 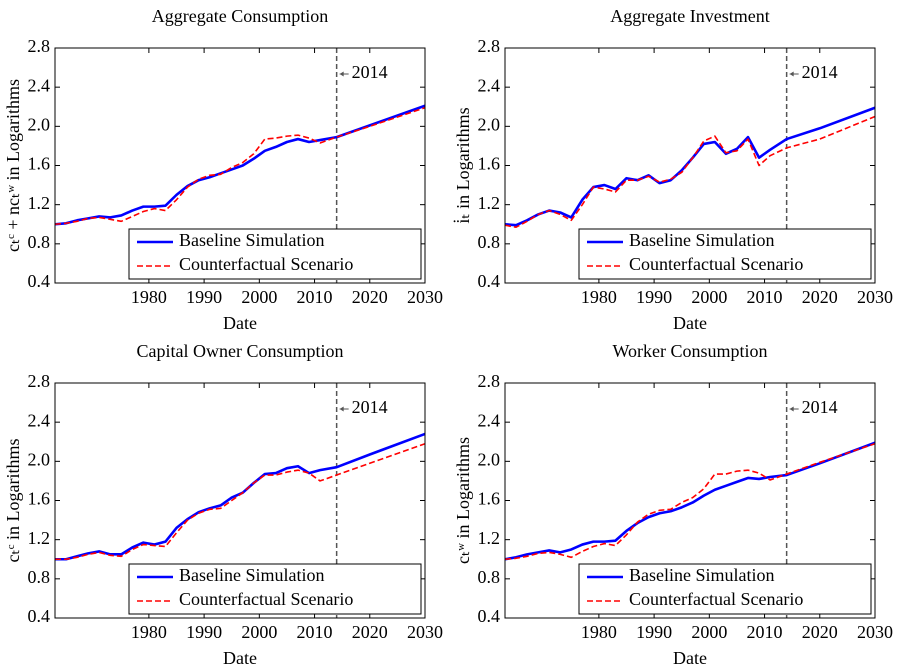 What do you see at coordinates (240, 16) in the screenshot?
I see `subplot-title: Aggregate Consumption` at bounding box center [240, 16].